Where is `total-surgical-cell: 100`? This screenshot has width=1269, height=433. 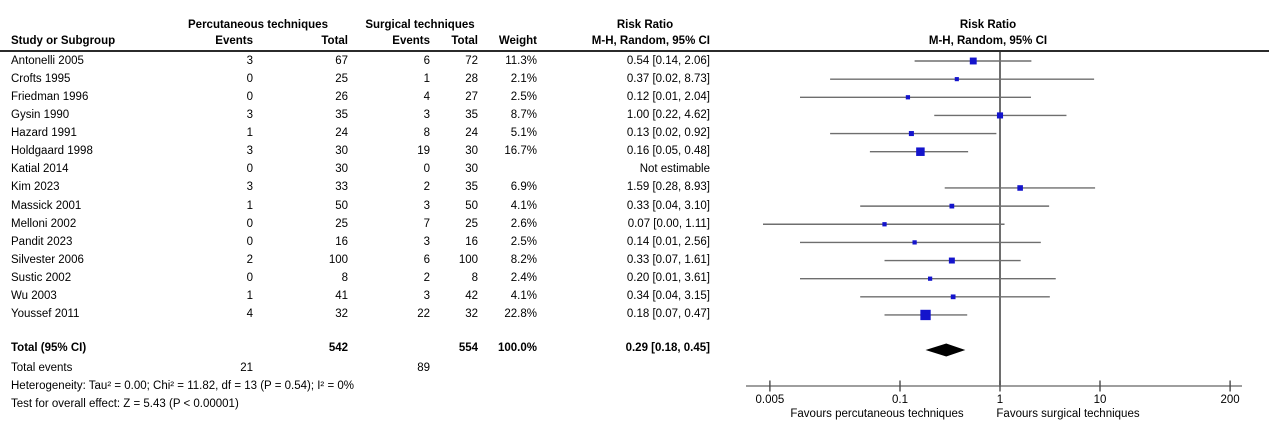
total-surgical-cell: 100 is located at coordinates (468, 260).